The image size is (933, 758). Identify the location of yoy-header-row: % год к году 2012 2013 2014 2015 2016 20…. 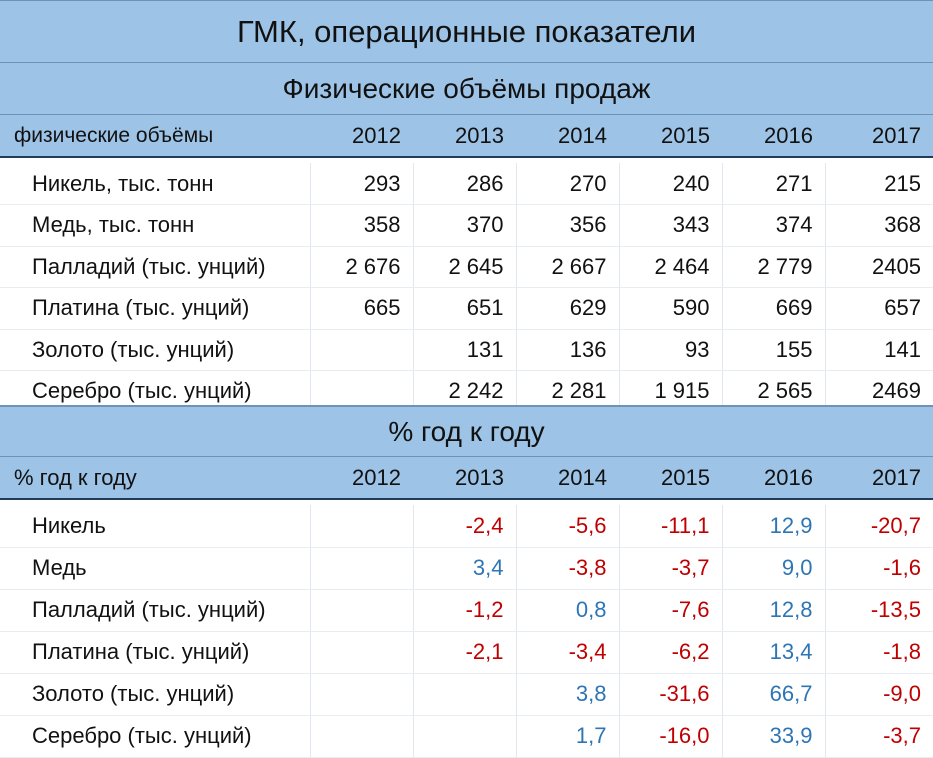
(466, 478).